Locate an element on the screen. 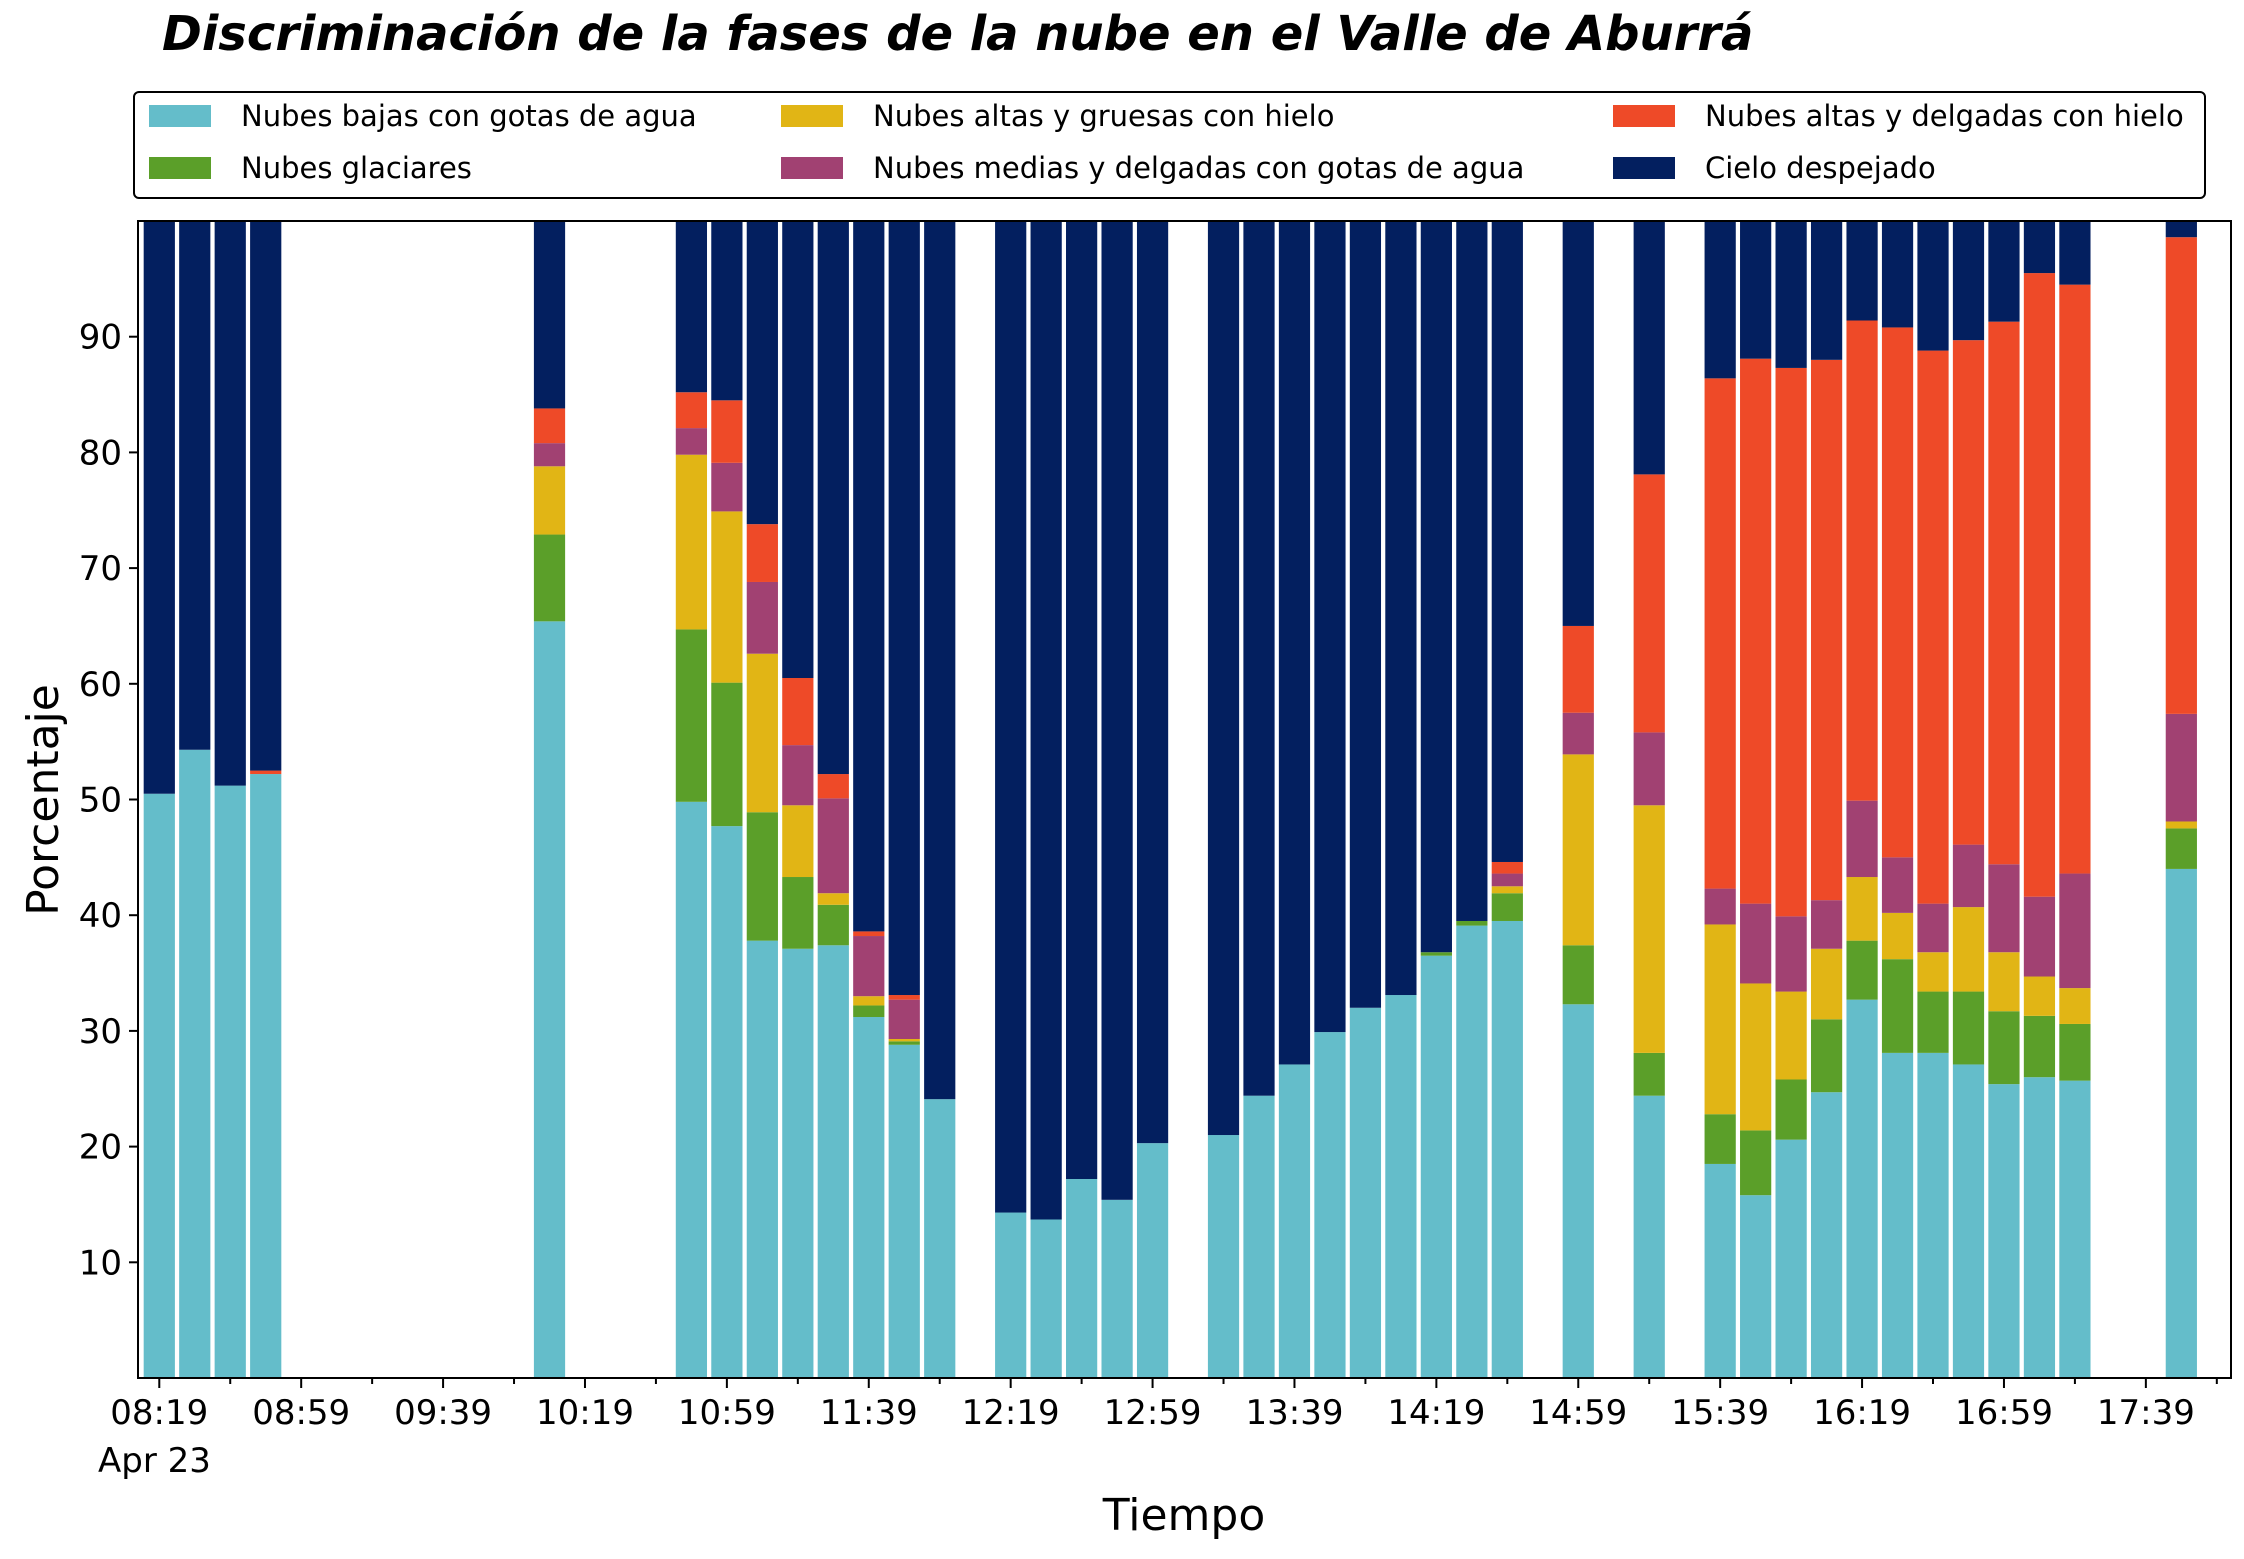 The image size is (2244, 1559). x-tick-label-0939: 09:39 is located at coordinates (443, 1413).